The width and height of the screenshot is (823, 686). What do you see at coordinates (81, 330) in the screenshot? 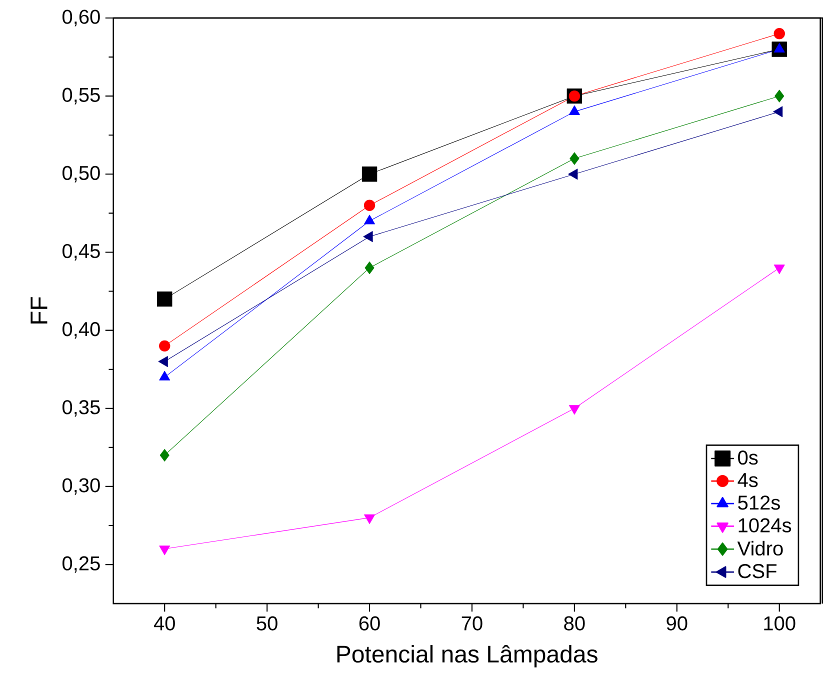
I see `y-tick-label: 0,40` at bounding box center [81, 330].